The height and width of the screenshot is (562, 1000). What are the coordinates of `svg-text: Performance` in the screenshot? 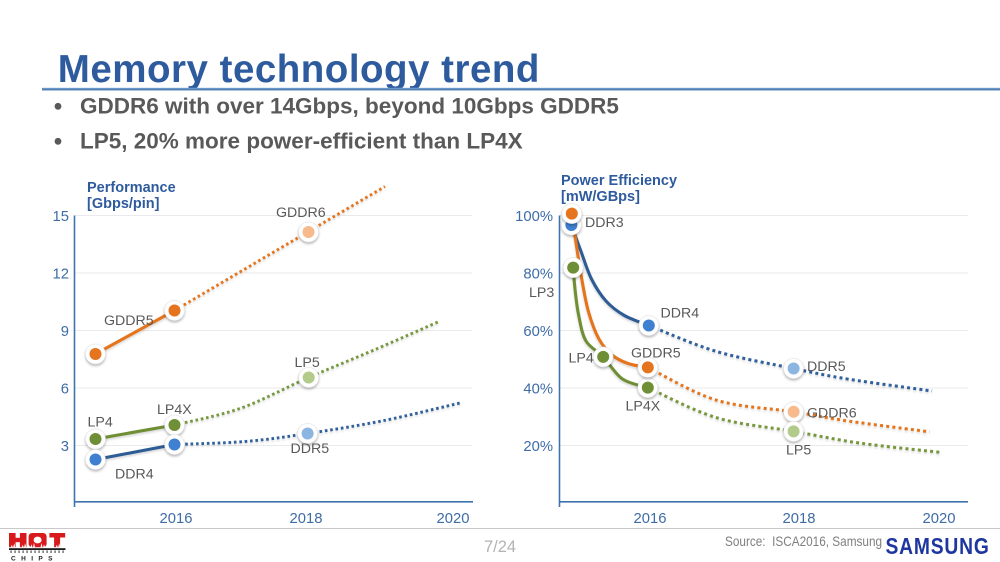 It's located at (131, 188).